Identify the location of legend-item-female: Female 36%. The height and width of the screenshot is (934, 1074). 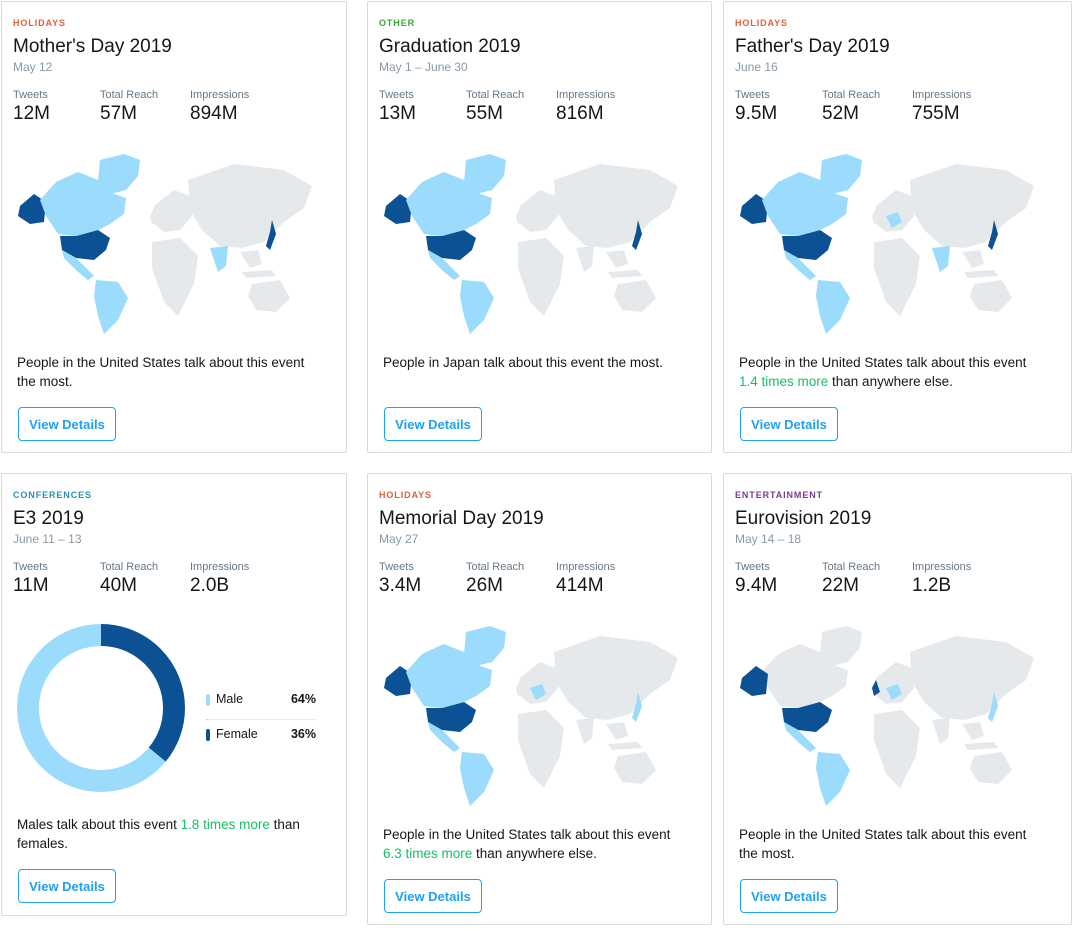
(261, 737).